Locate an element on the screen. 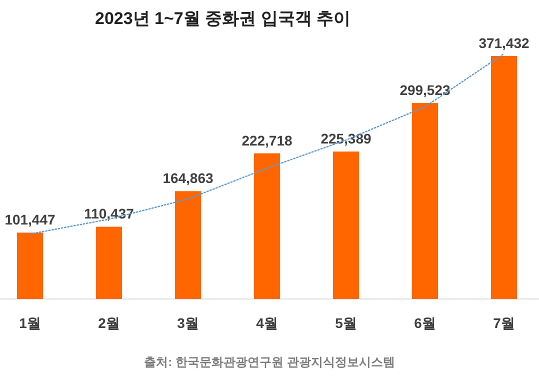  x-tick-label: 7월 is located at coordinates (504, 323).